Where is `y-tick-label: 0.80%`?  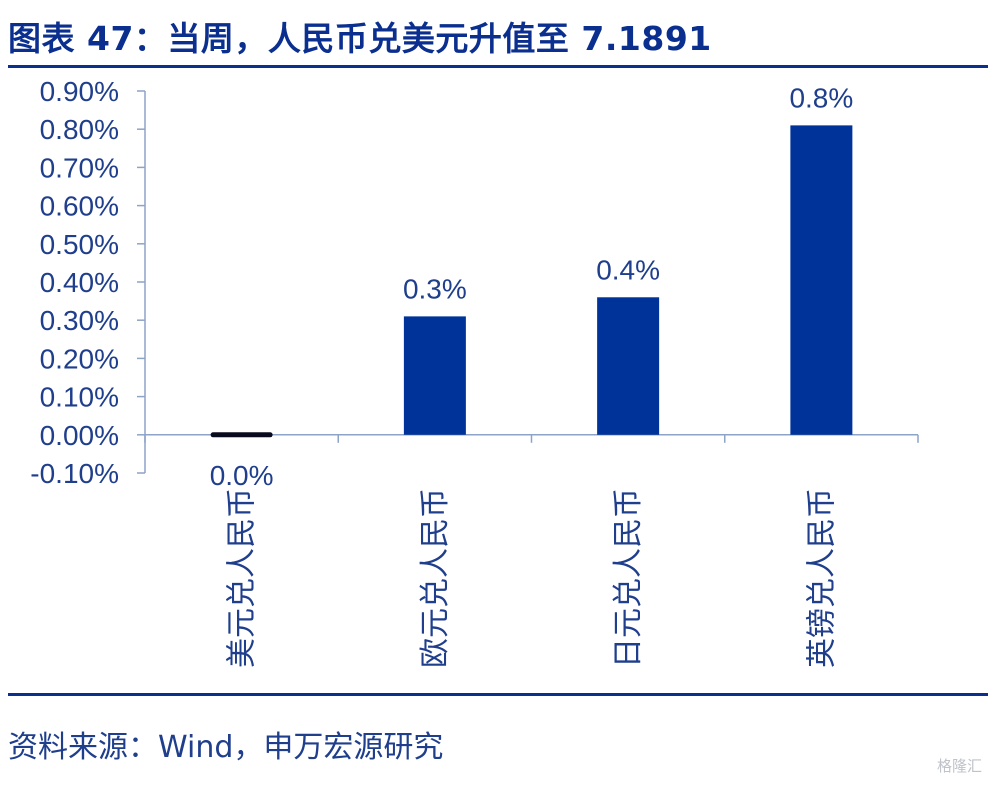 y-tick-label: 0.80% is located at coordinates (79, 129).